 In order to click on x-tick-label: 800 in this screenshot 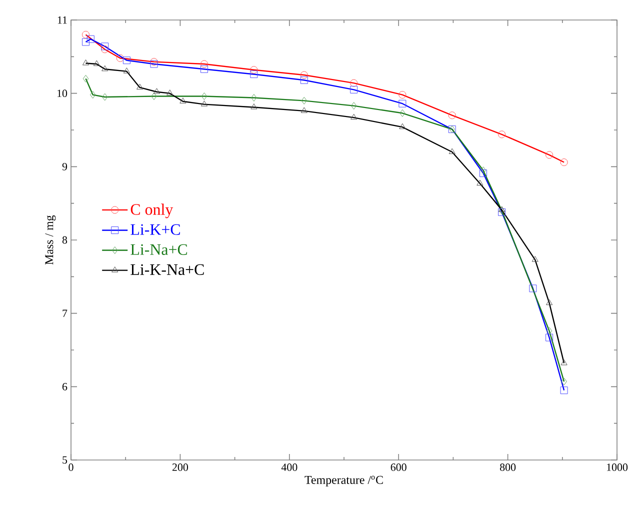, I will do `click(508, 467)`.